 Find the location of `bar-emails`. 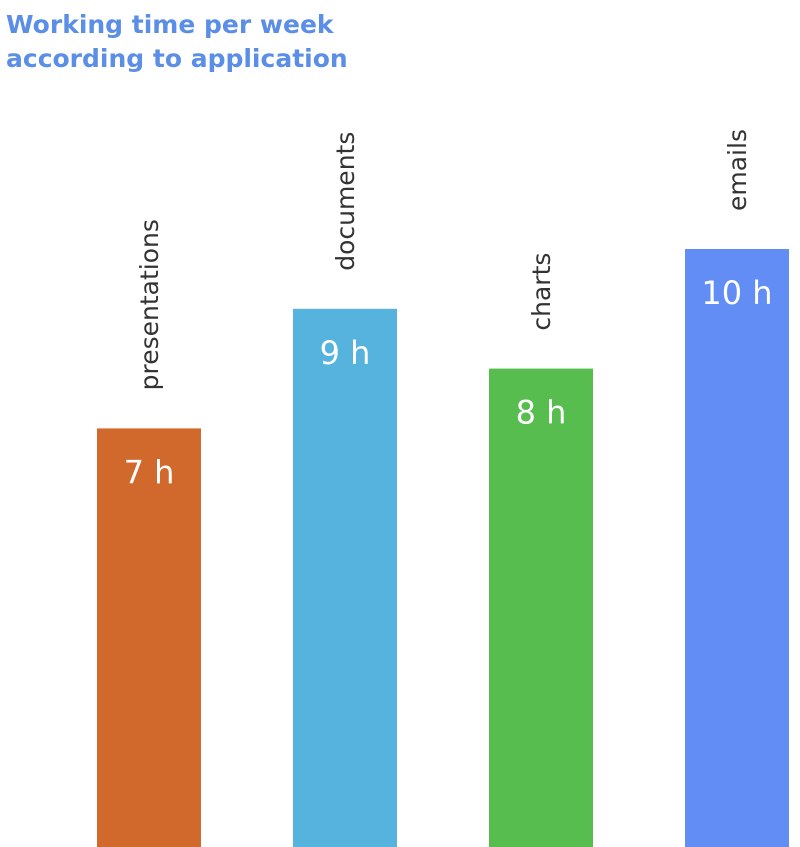

bar-emails is located at coordinates (737, 548).